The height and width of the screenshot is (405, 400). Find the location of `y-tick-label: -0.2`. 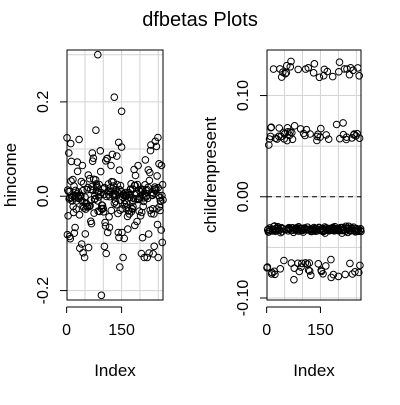

y-tick-label: -0.2 is located at coordinates (43, 291).